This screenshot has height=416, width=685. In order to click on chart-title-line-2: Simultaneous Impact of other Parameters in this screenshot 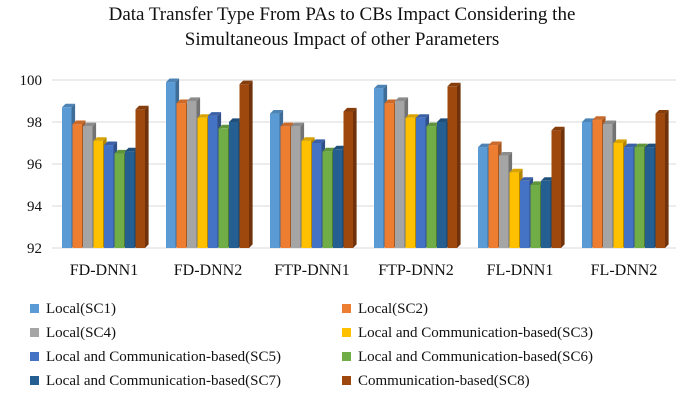, I will do `click(342, 39)`.